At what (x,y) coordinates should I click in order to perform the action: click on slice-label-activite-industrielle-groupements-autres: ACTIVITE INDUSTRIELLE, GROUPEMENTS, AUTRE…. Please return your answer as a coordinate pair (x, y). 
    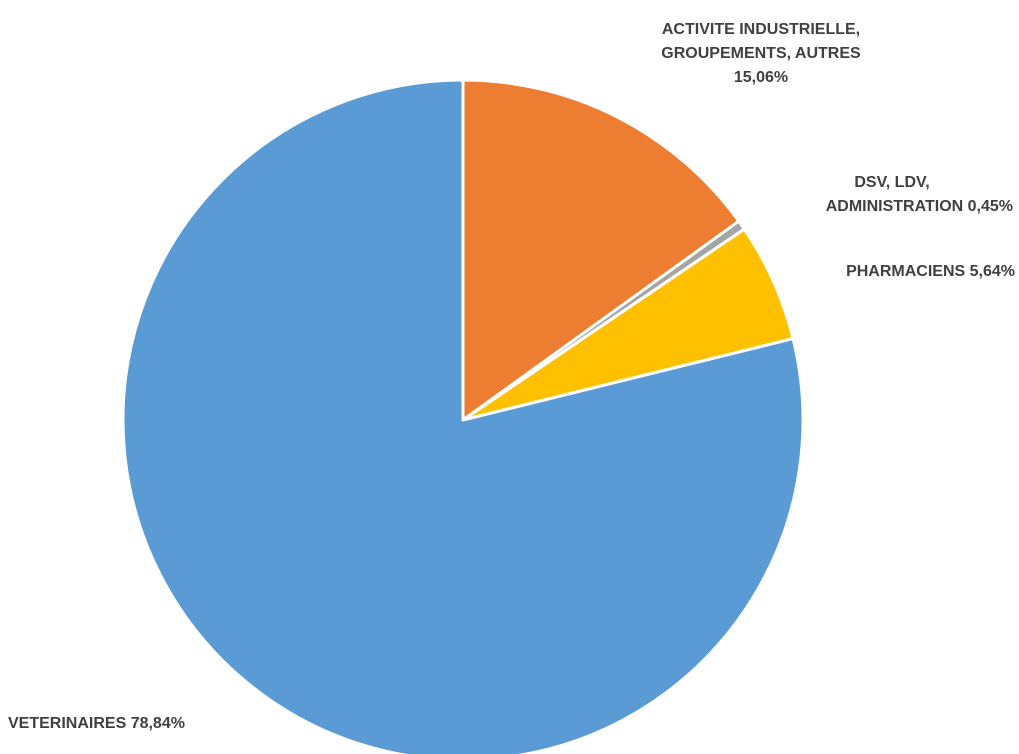
    Looking at the image, I should click on (761, 53).